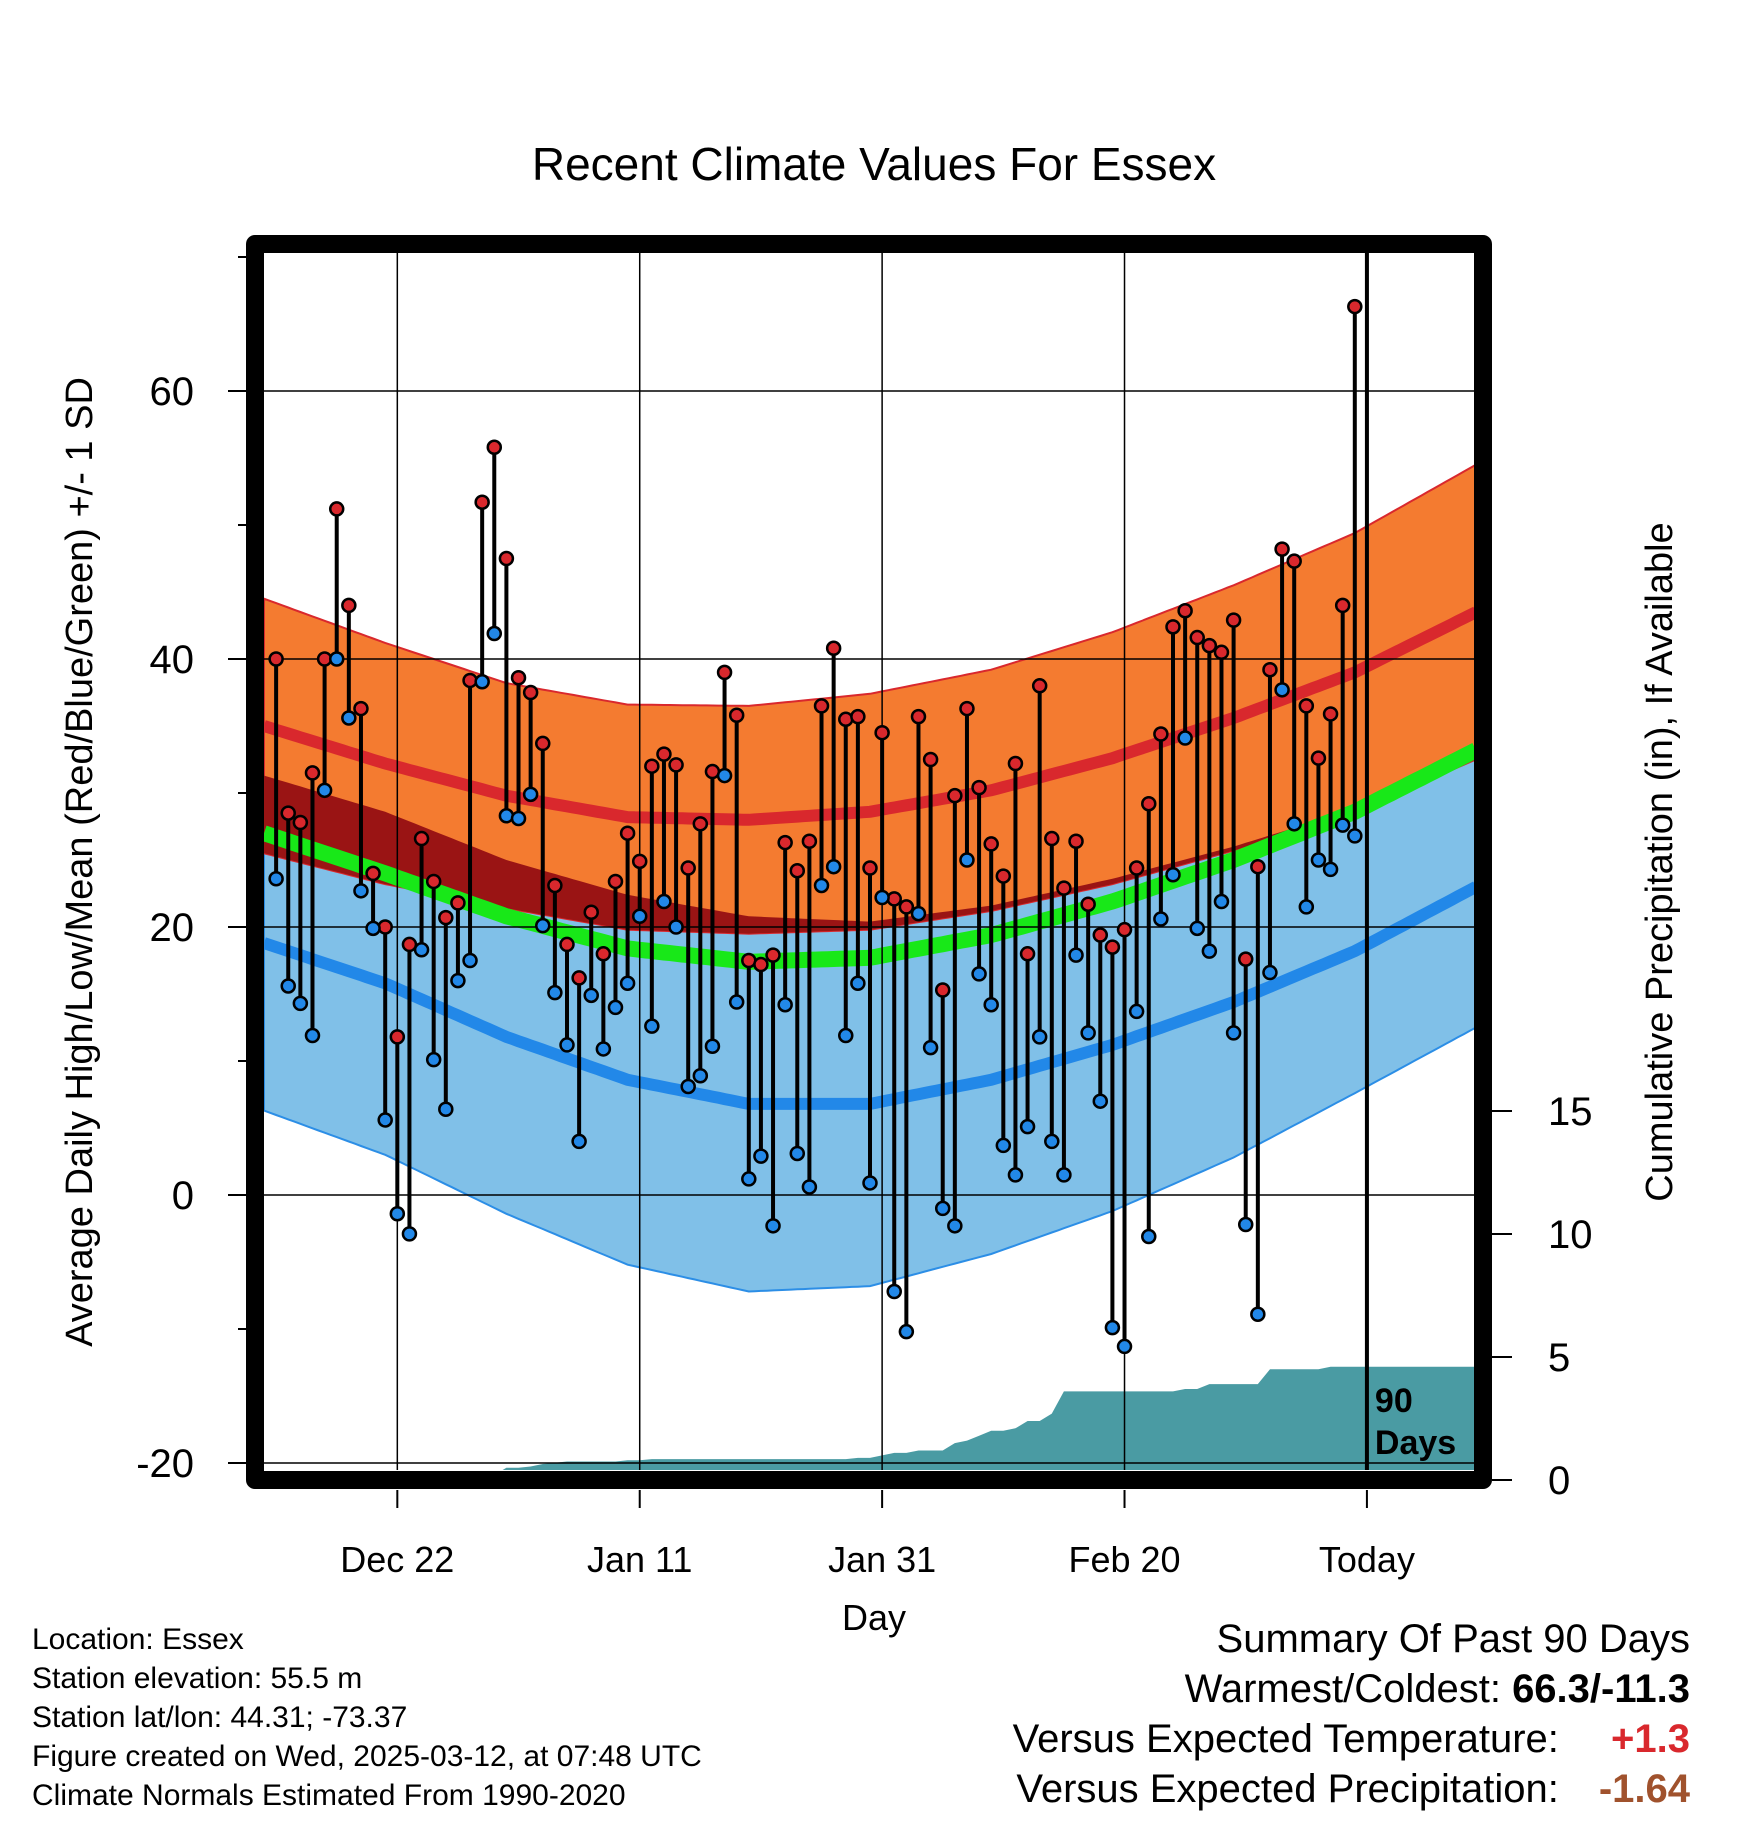 The height and width of the screenshot is (1828, 1748). Describe the element at coordinates (1570, 1112) in the screenshot. I see `y-tick-label-right: 15` at that location.